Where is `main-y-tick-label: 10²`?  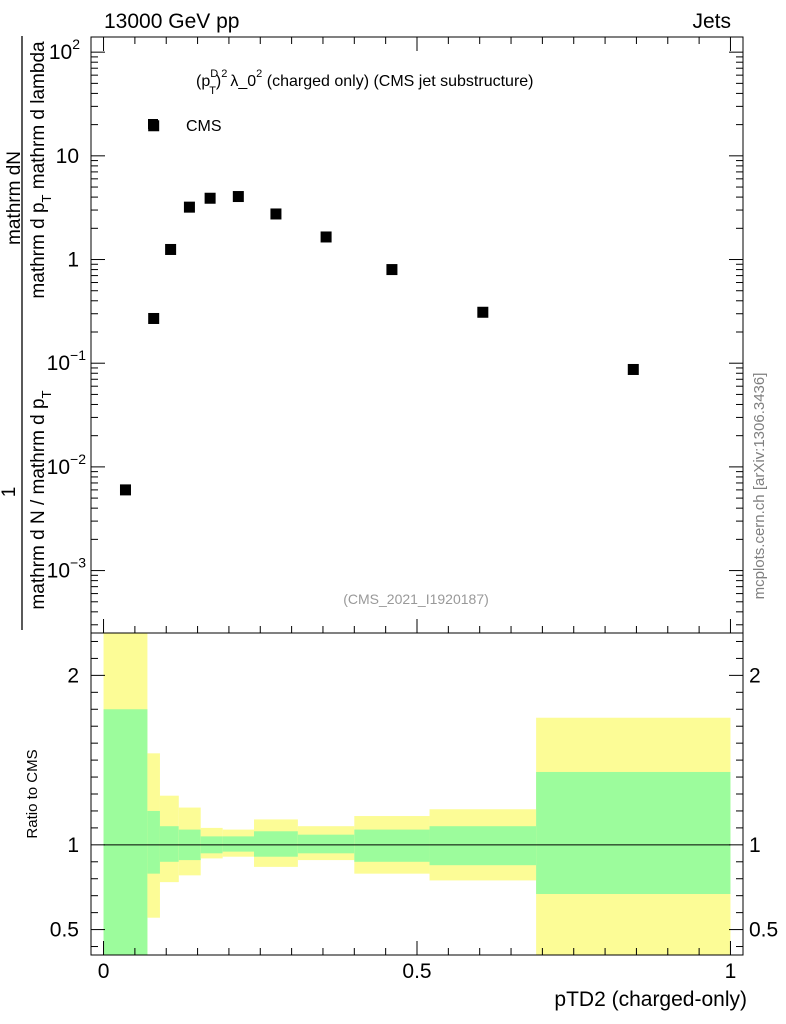
main-y-tick-label: 10² is located at coordinates (64, 50).